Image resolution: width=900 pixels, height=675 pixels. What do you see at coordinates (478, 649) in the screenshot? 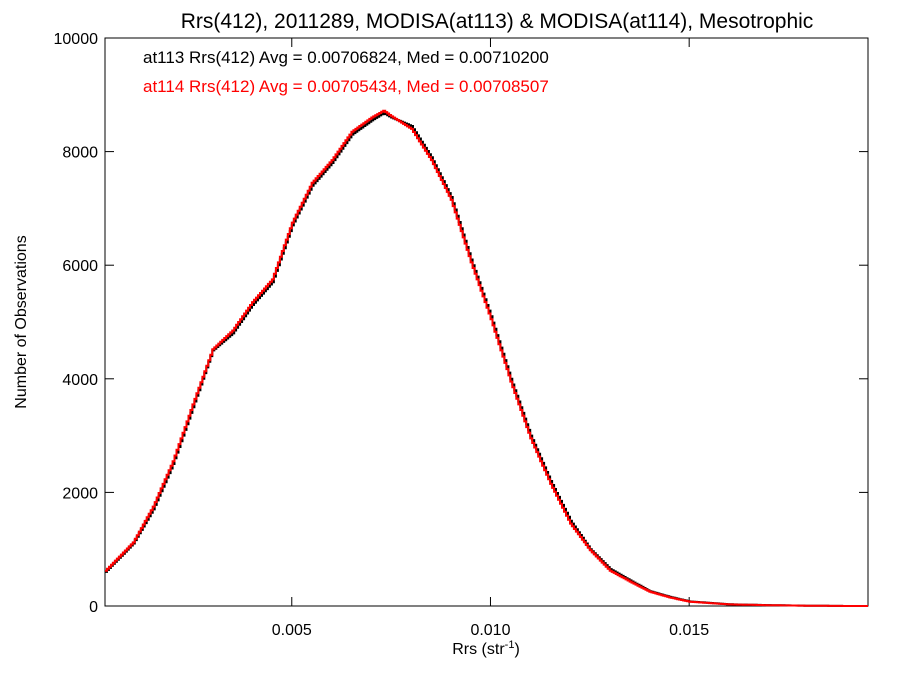
I see `x-axis-label-main: Rrs (str` at bounding box center [478, 649].